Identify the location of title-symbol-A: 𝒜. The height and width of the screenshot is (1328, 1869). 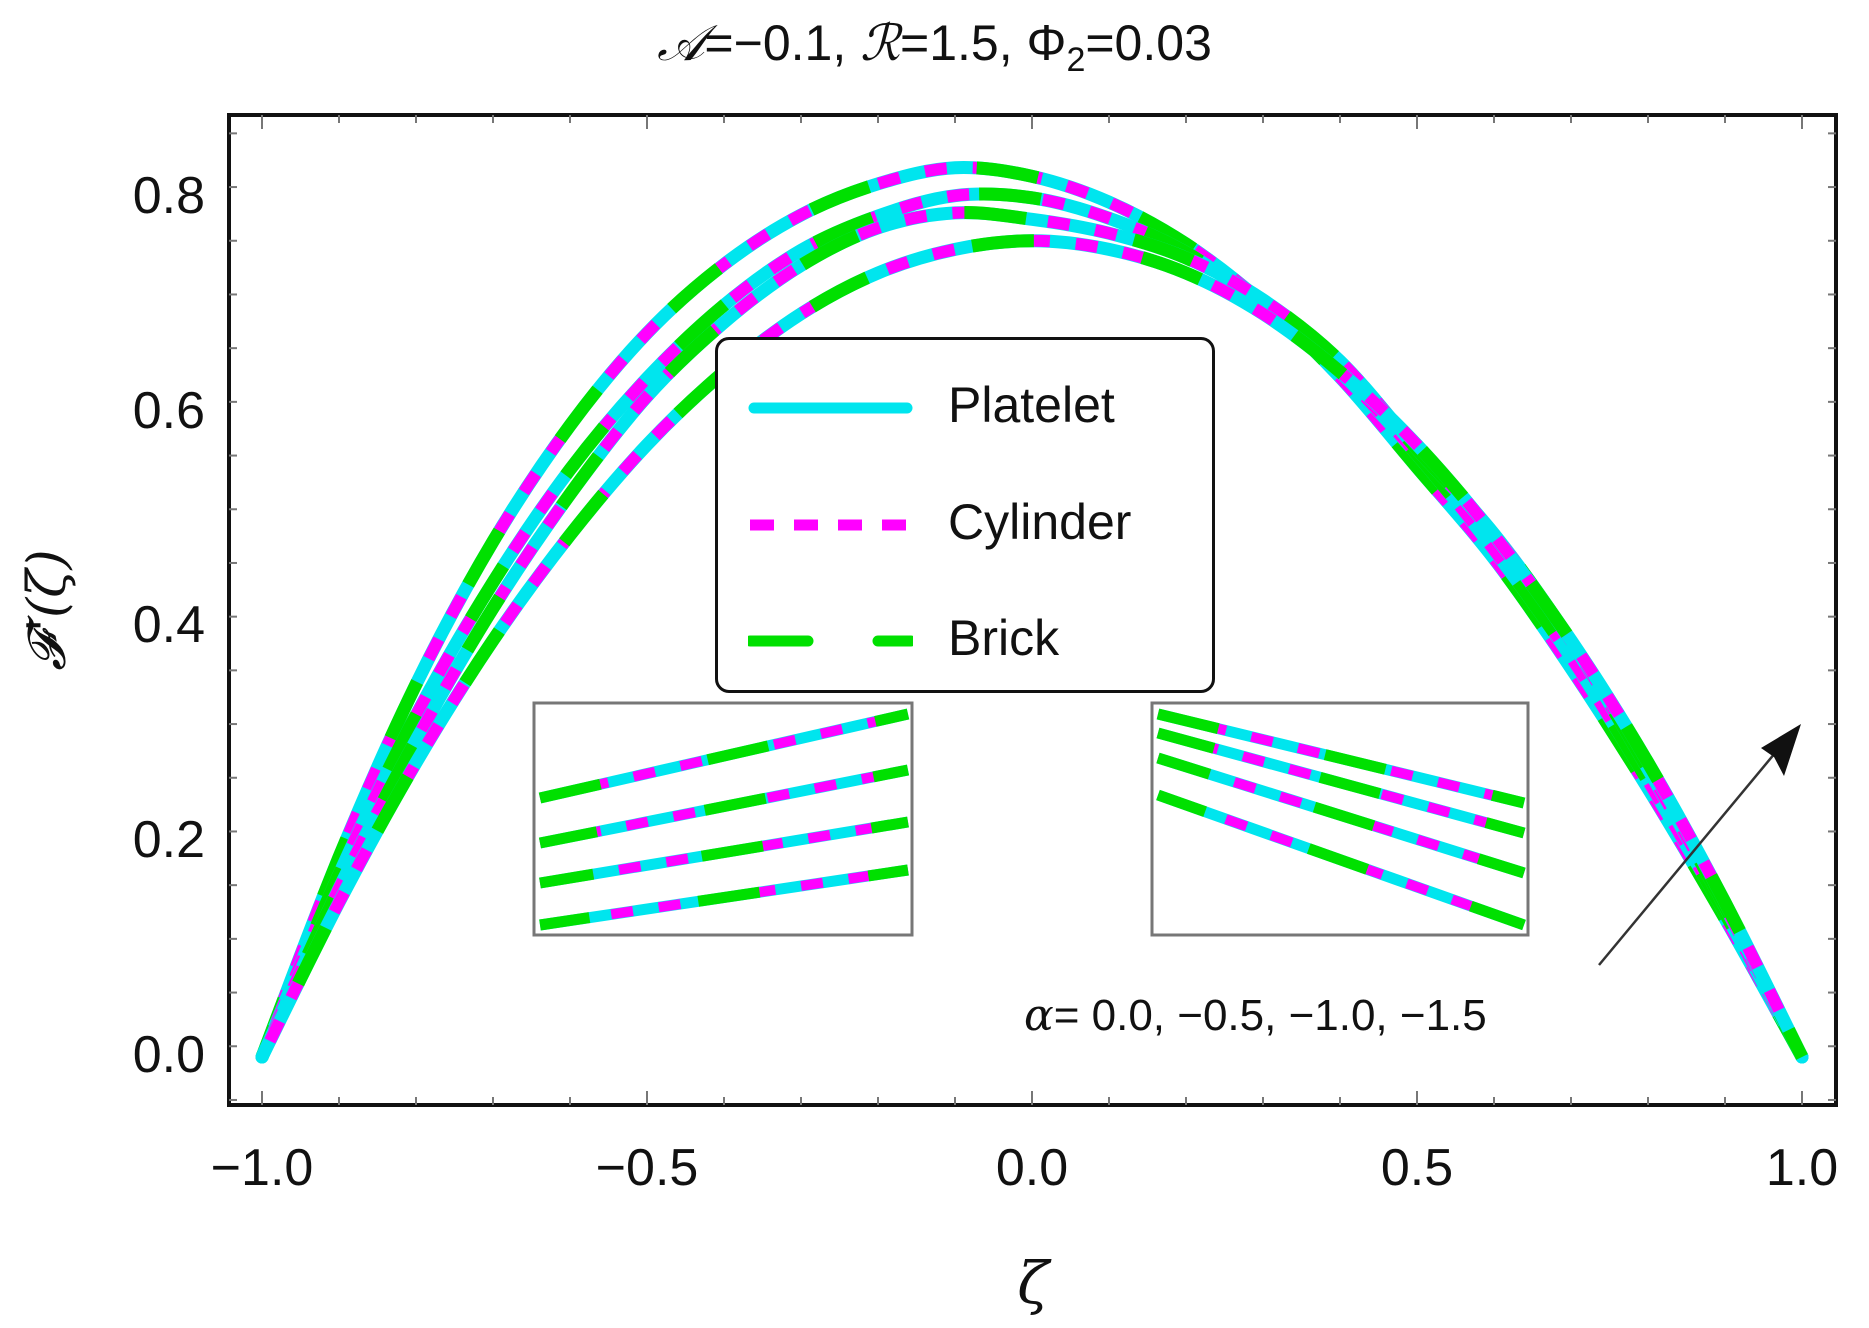
(681, 43).